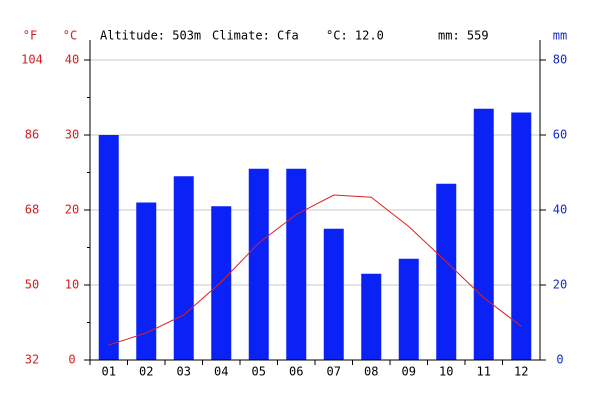  Describe the element at coordinates (150, 36) in the screenshot. I see `altitude: Altitude: 503m` at that location.